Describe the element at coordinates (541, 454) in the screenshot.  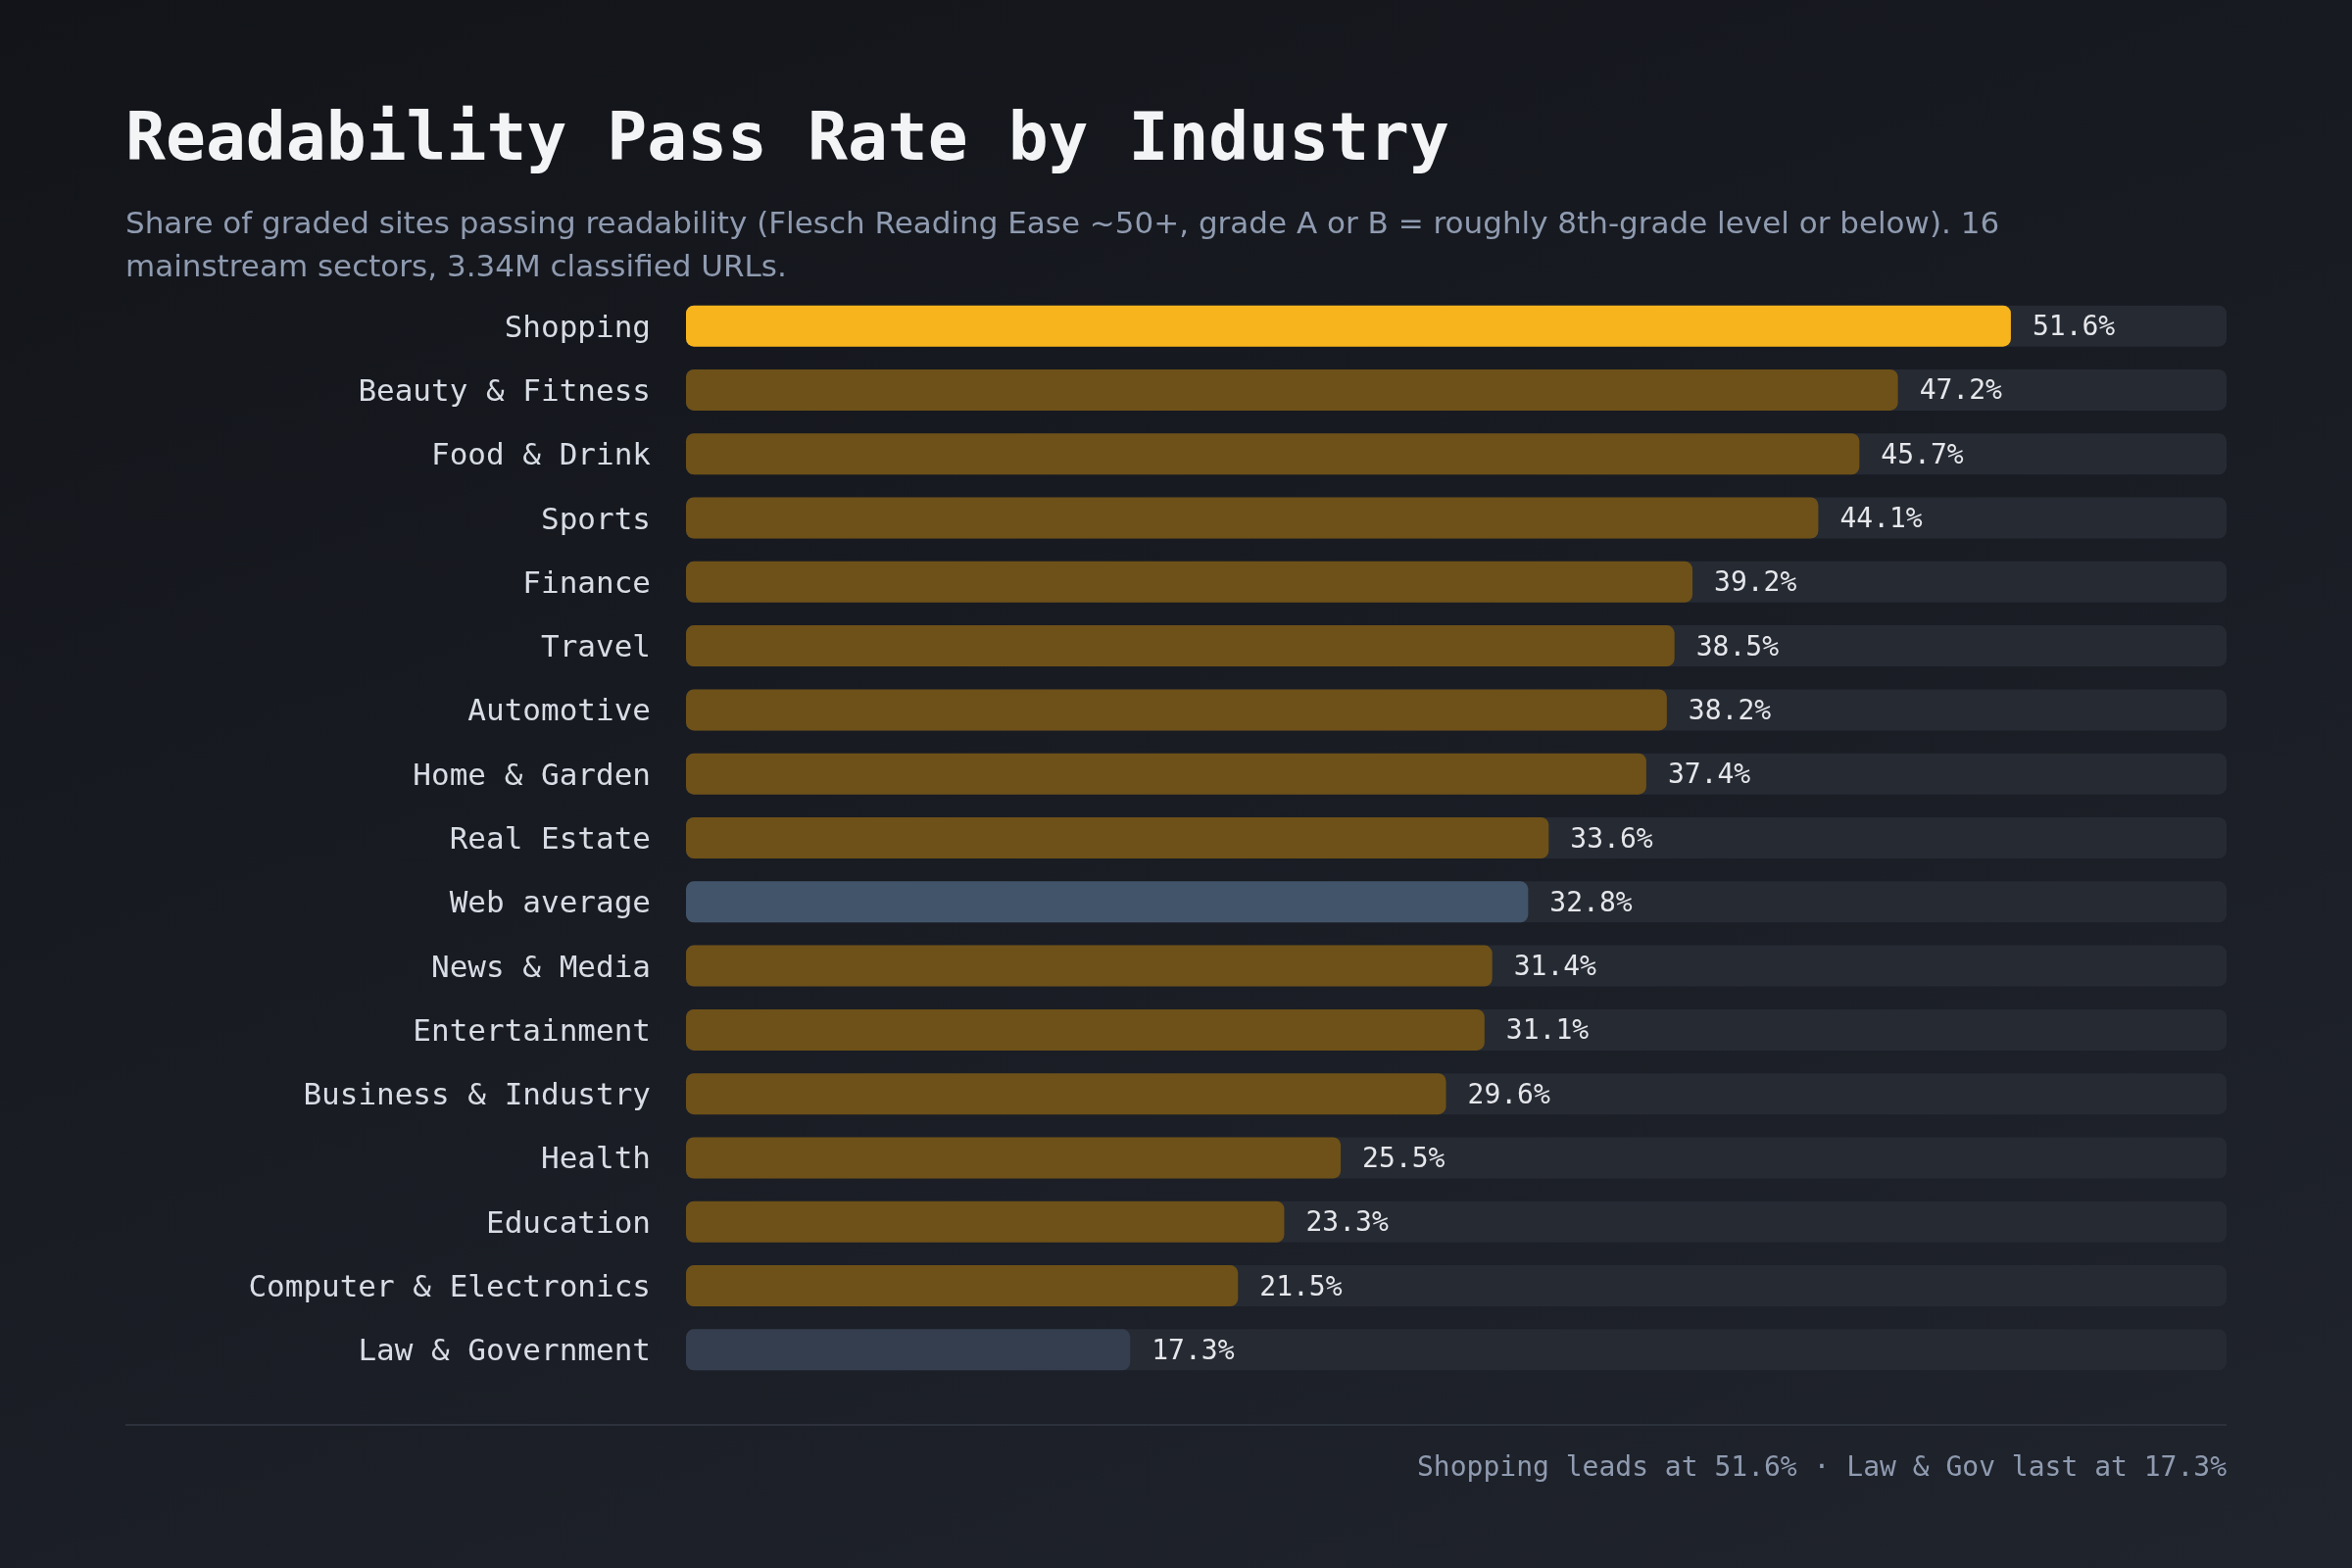
I see `y-tick-label: Food & Drink` at that location.